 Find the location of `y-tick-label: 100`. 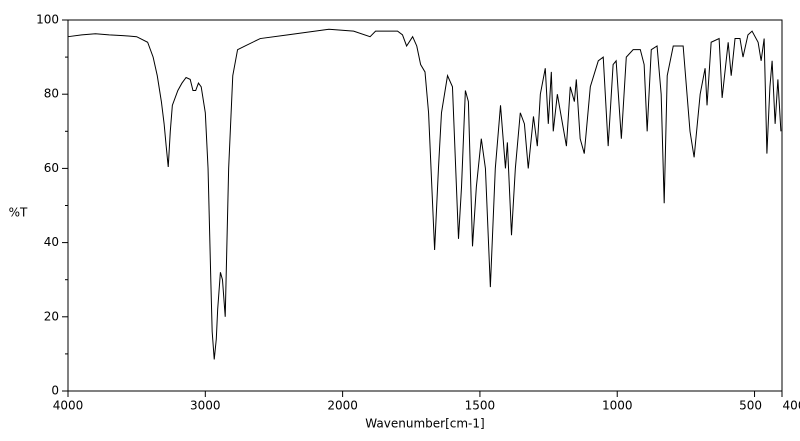

y-tick-label: 100 is located at coordinates (47, 20).